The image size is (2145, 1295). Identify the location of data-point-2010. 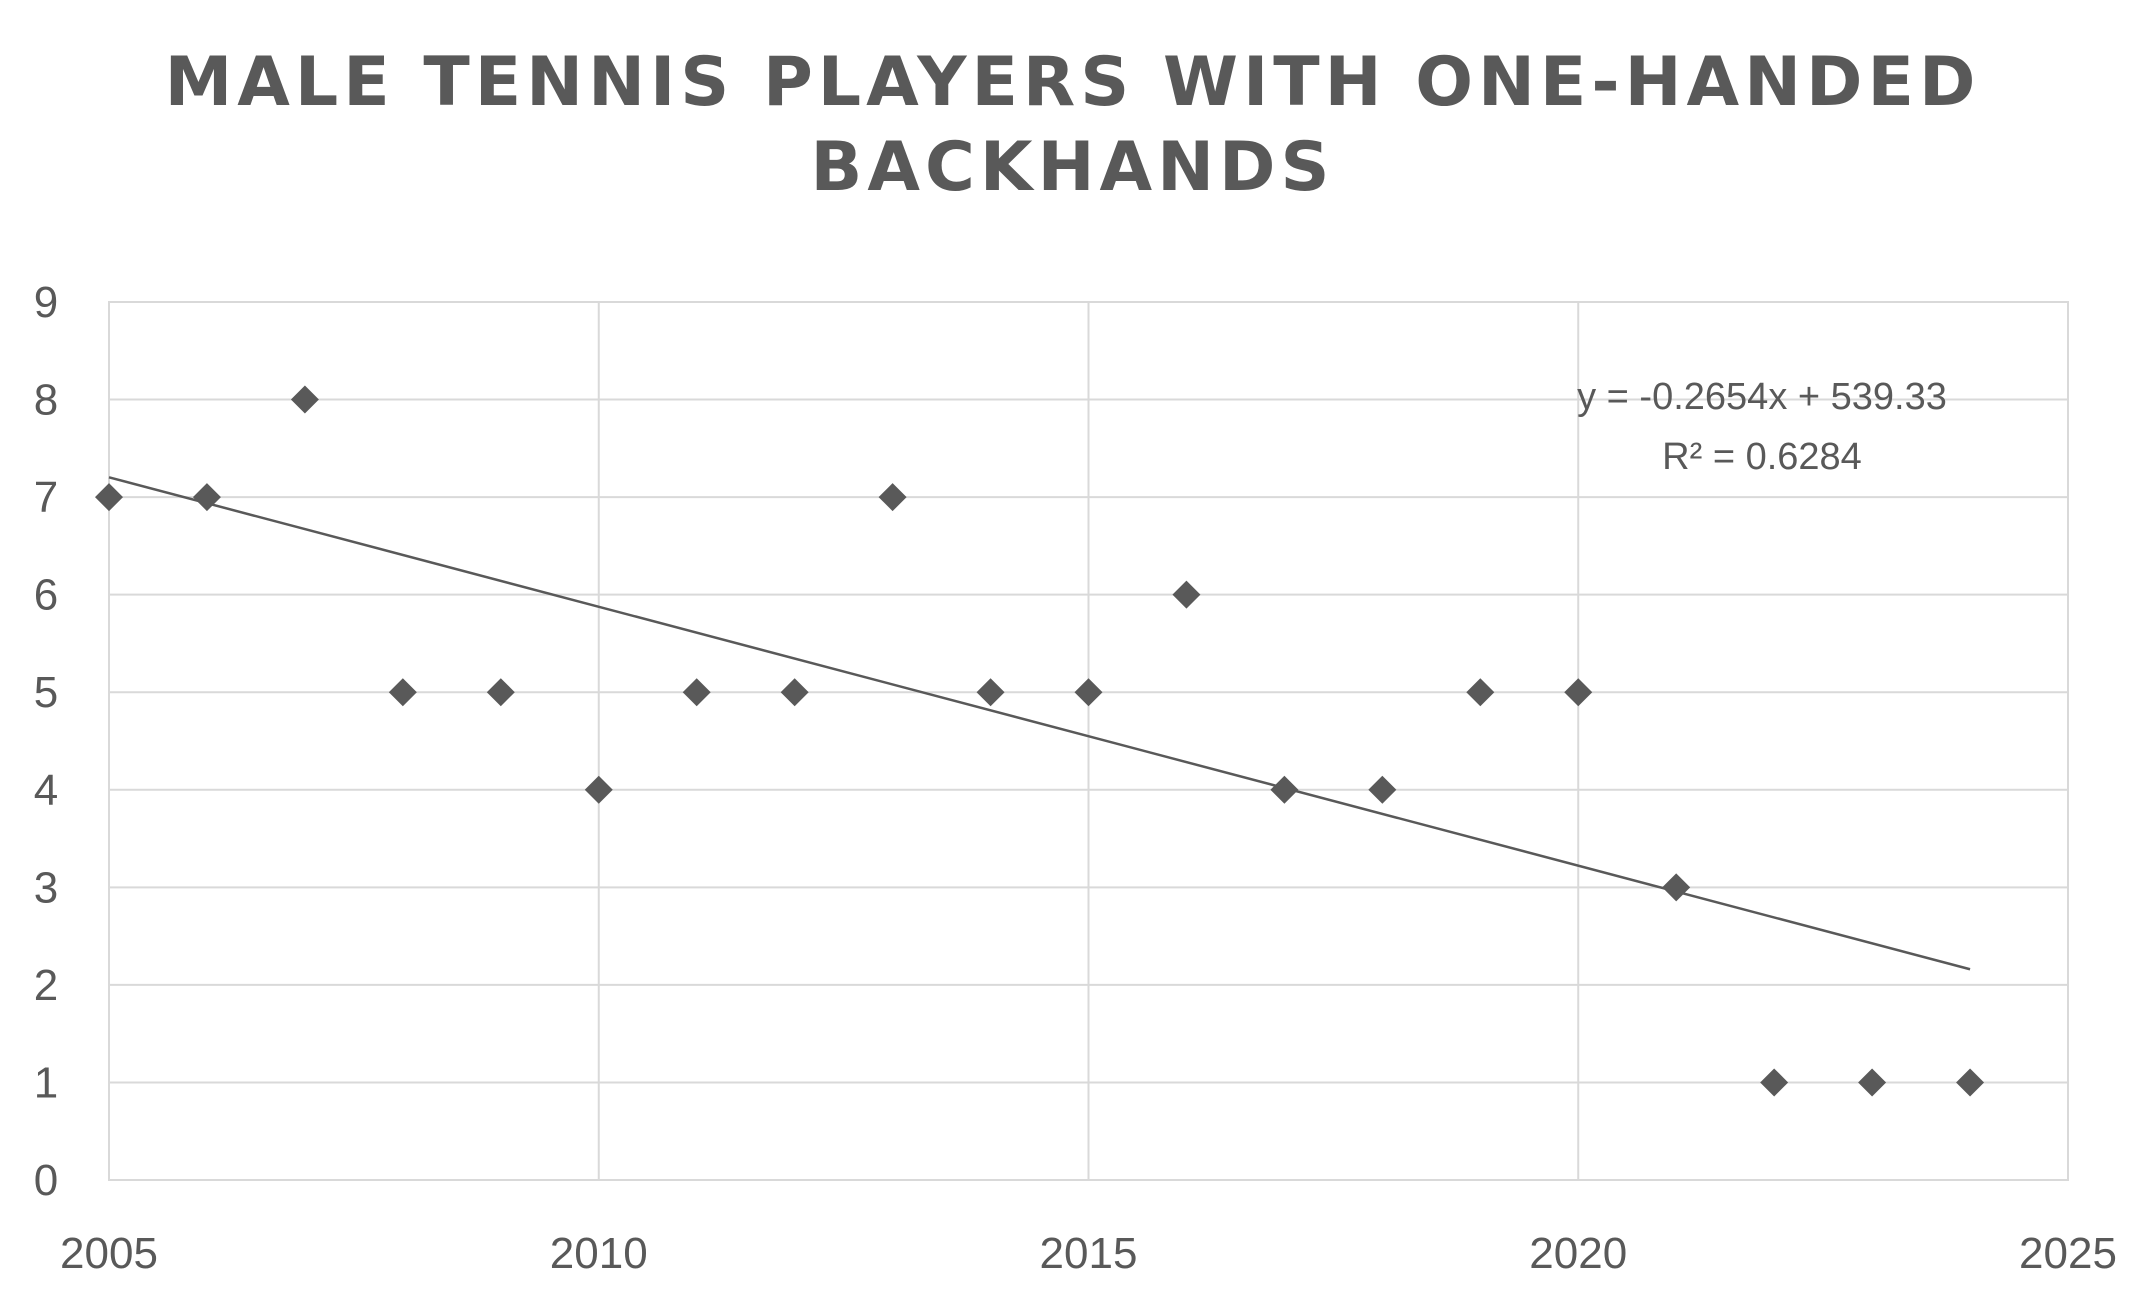
(598, 789).